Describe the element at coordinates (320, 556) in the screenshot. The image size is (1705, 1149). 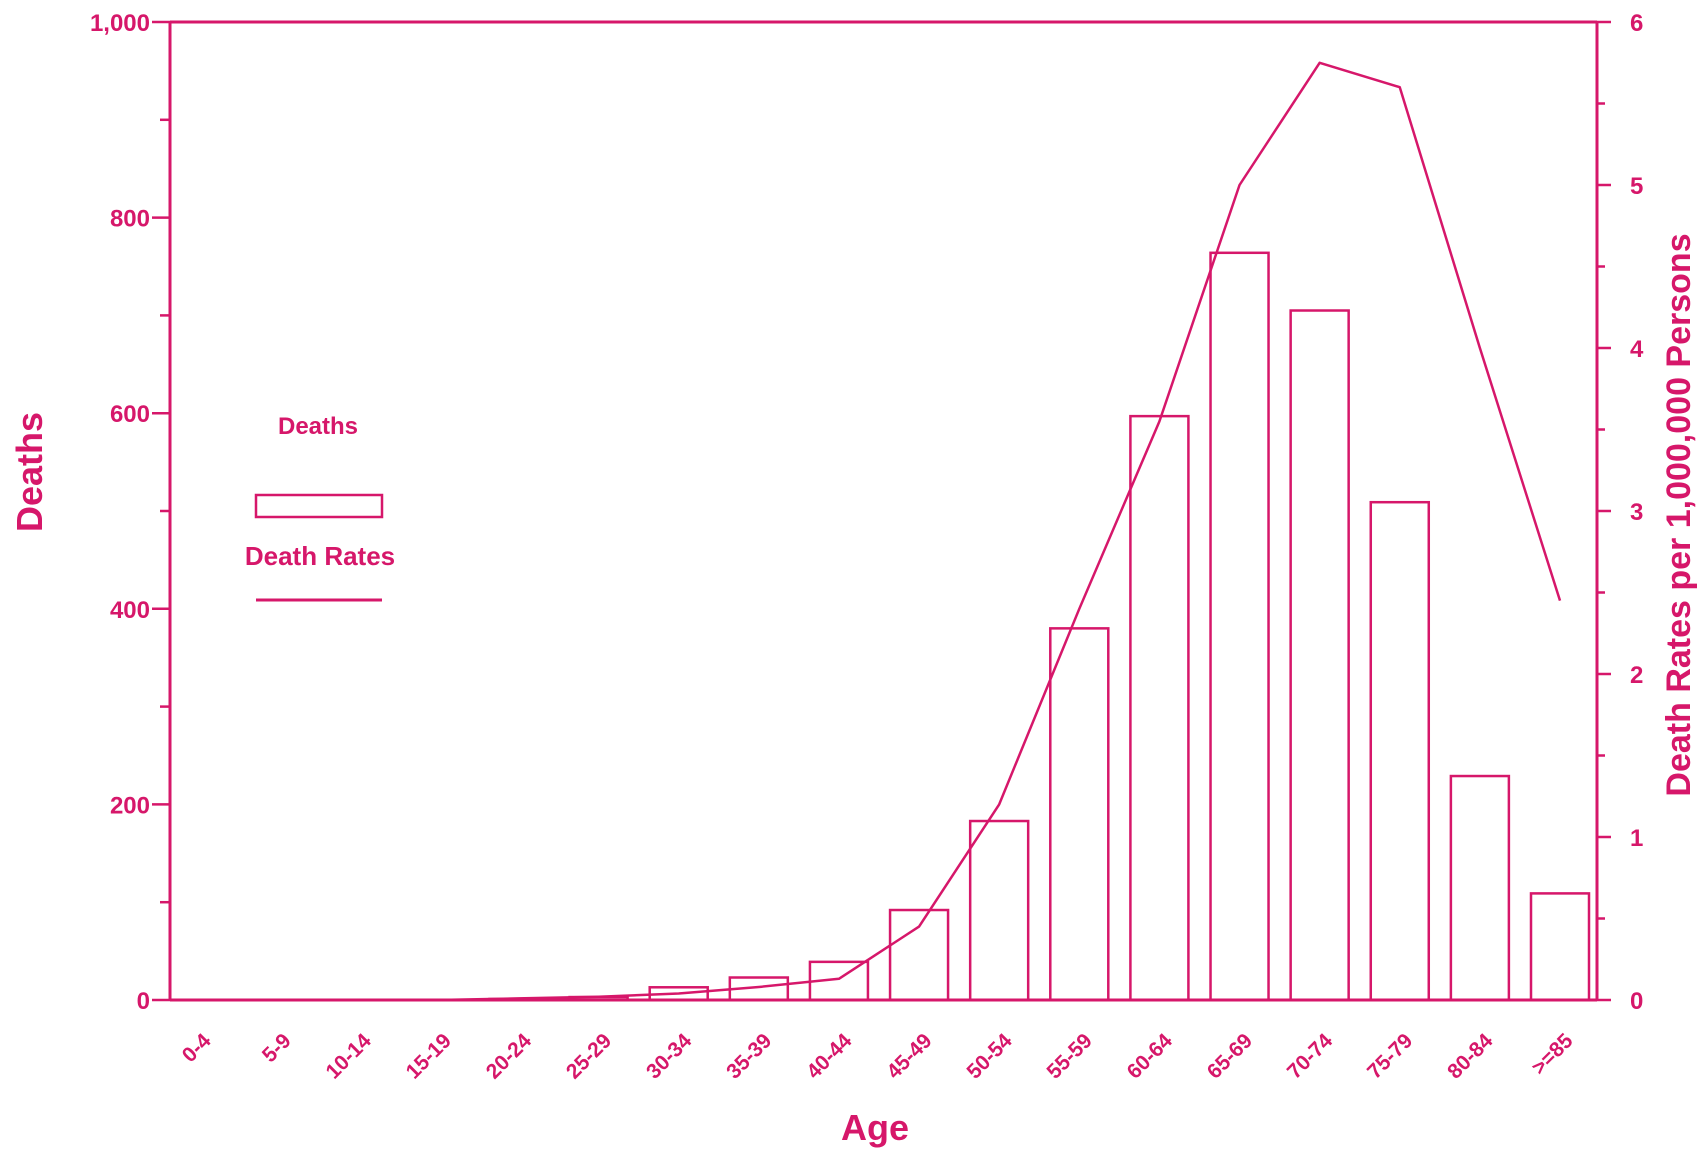
I see `legend-label-death-rates: Death Rates` at that location.